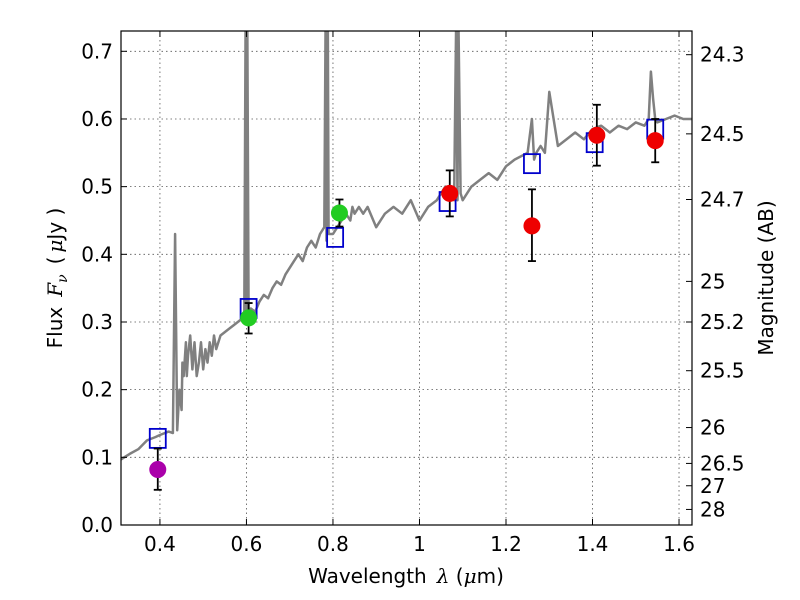 The height and width of the screenshot is (600, 800). What do you see at coordinates (722, 55) in the screenshot?
I see `right-tick-label: 24.3` at bounding box center [722, 55].